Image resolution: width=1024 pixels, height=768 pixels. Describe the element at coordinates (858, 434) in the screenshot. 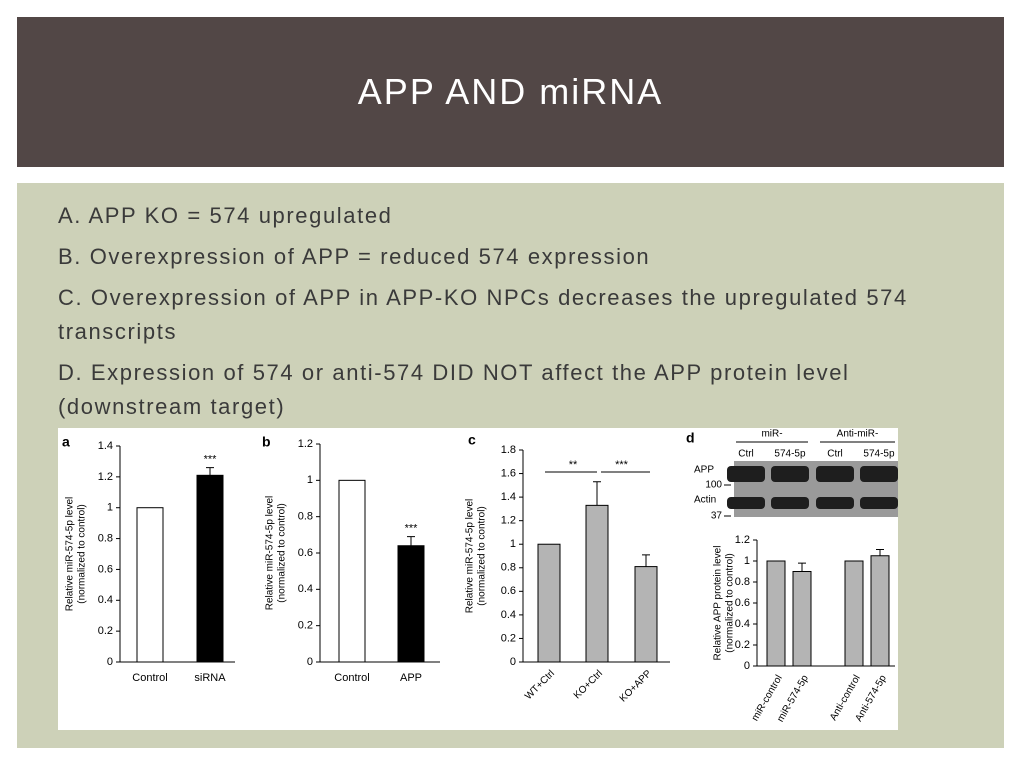

I see `blot-group: Anti-miR-` at that location.